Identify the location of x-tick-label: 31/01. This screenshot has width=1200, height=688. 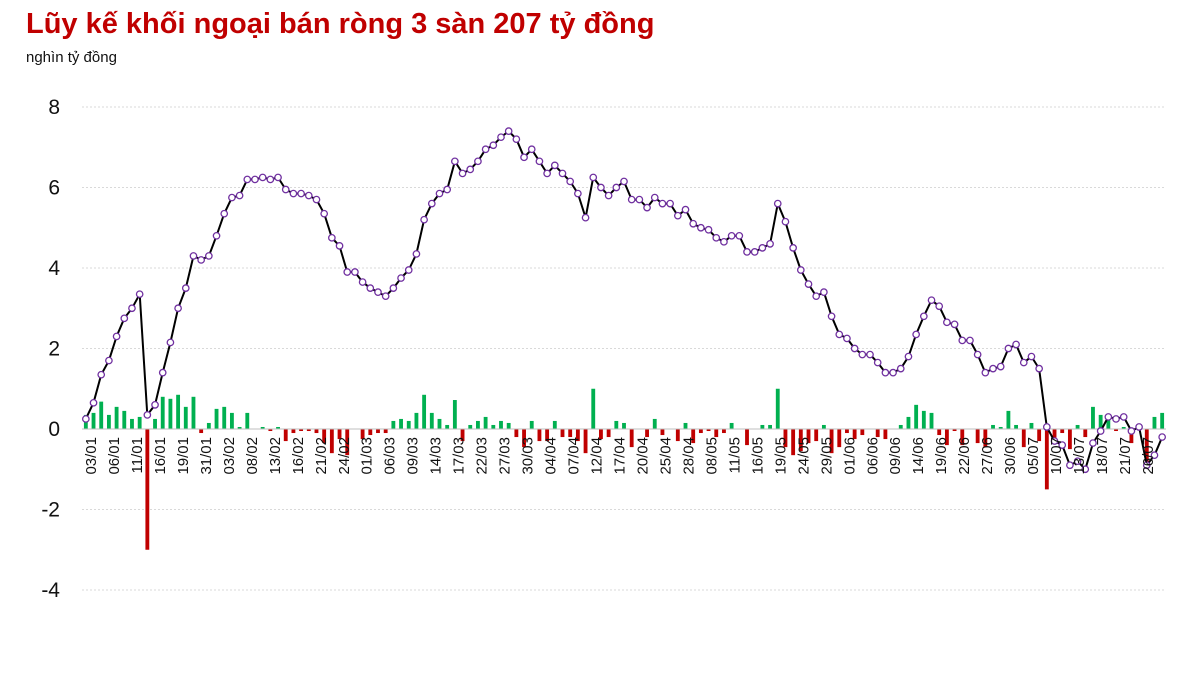
(206, 456).